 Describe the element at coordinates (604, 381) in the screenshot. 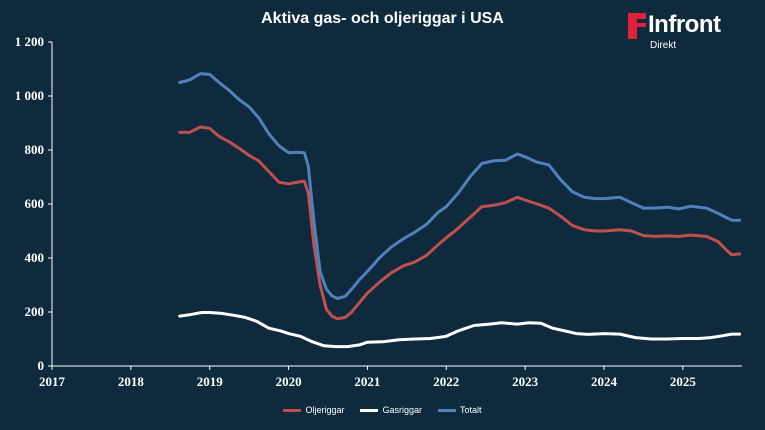

I see `x-tick-label: 2024` at that location.